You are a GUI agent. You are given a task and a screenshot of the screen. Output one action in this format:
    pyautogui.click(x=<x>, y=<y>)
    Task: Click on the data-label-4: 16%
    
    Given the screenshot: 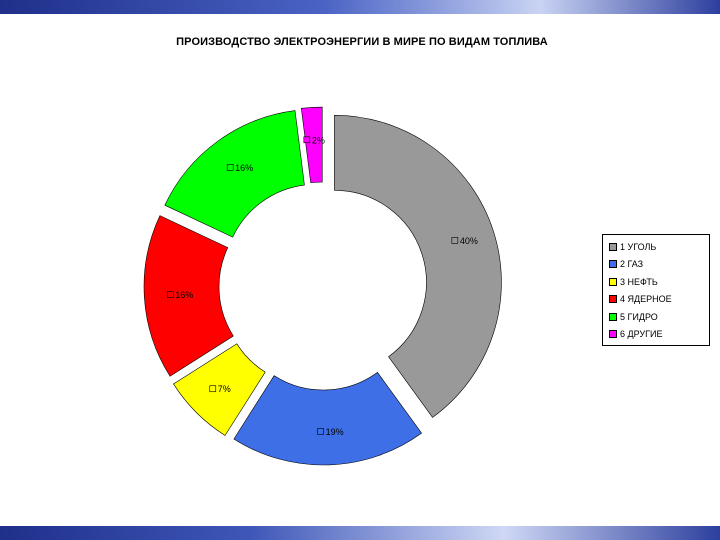 What is the action you would take?
    pyautogui.click(x=184, y=295)
    